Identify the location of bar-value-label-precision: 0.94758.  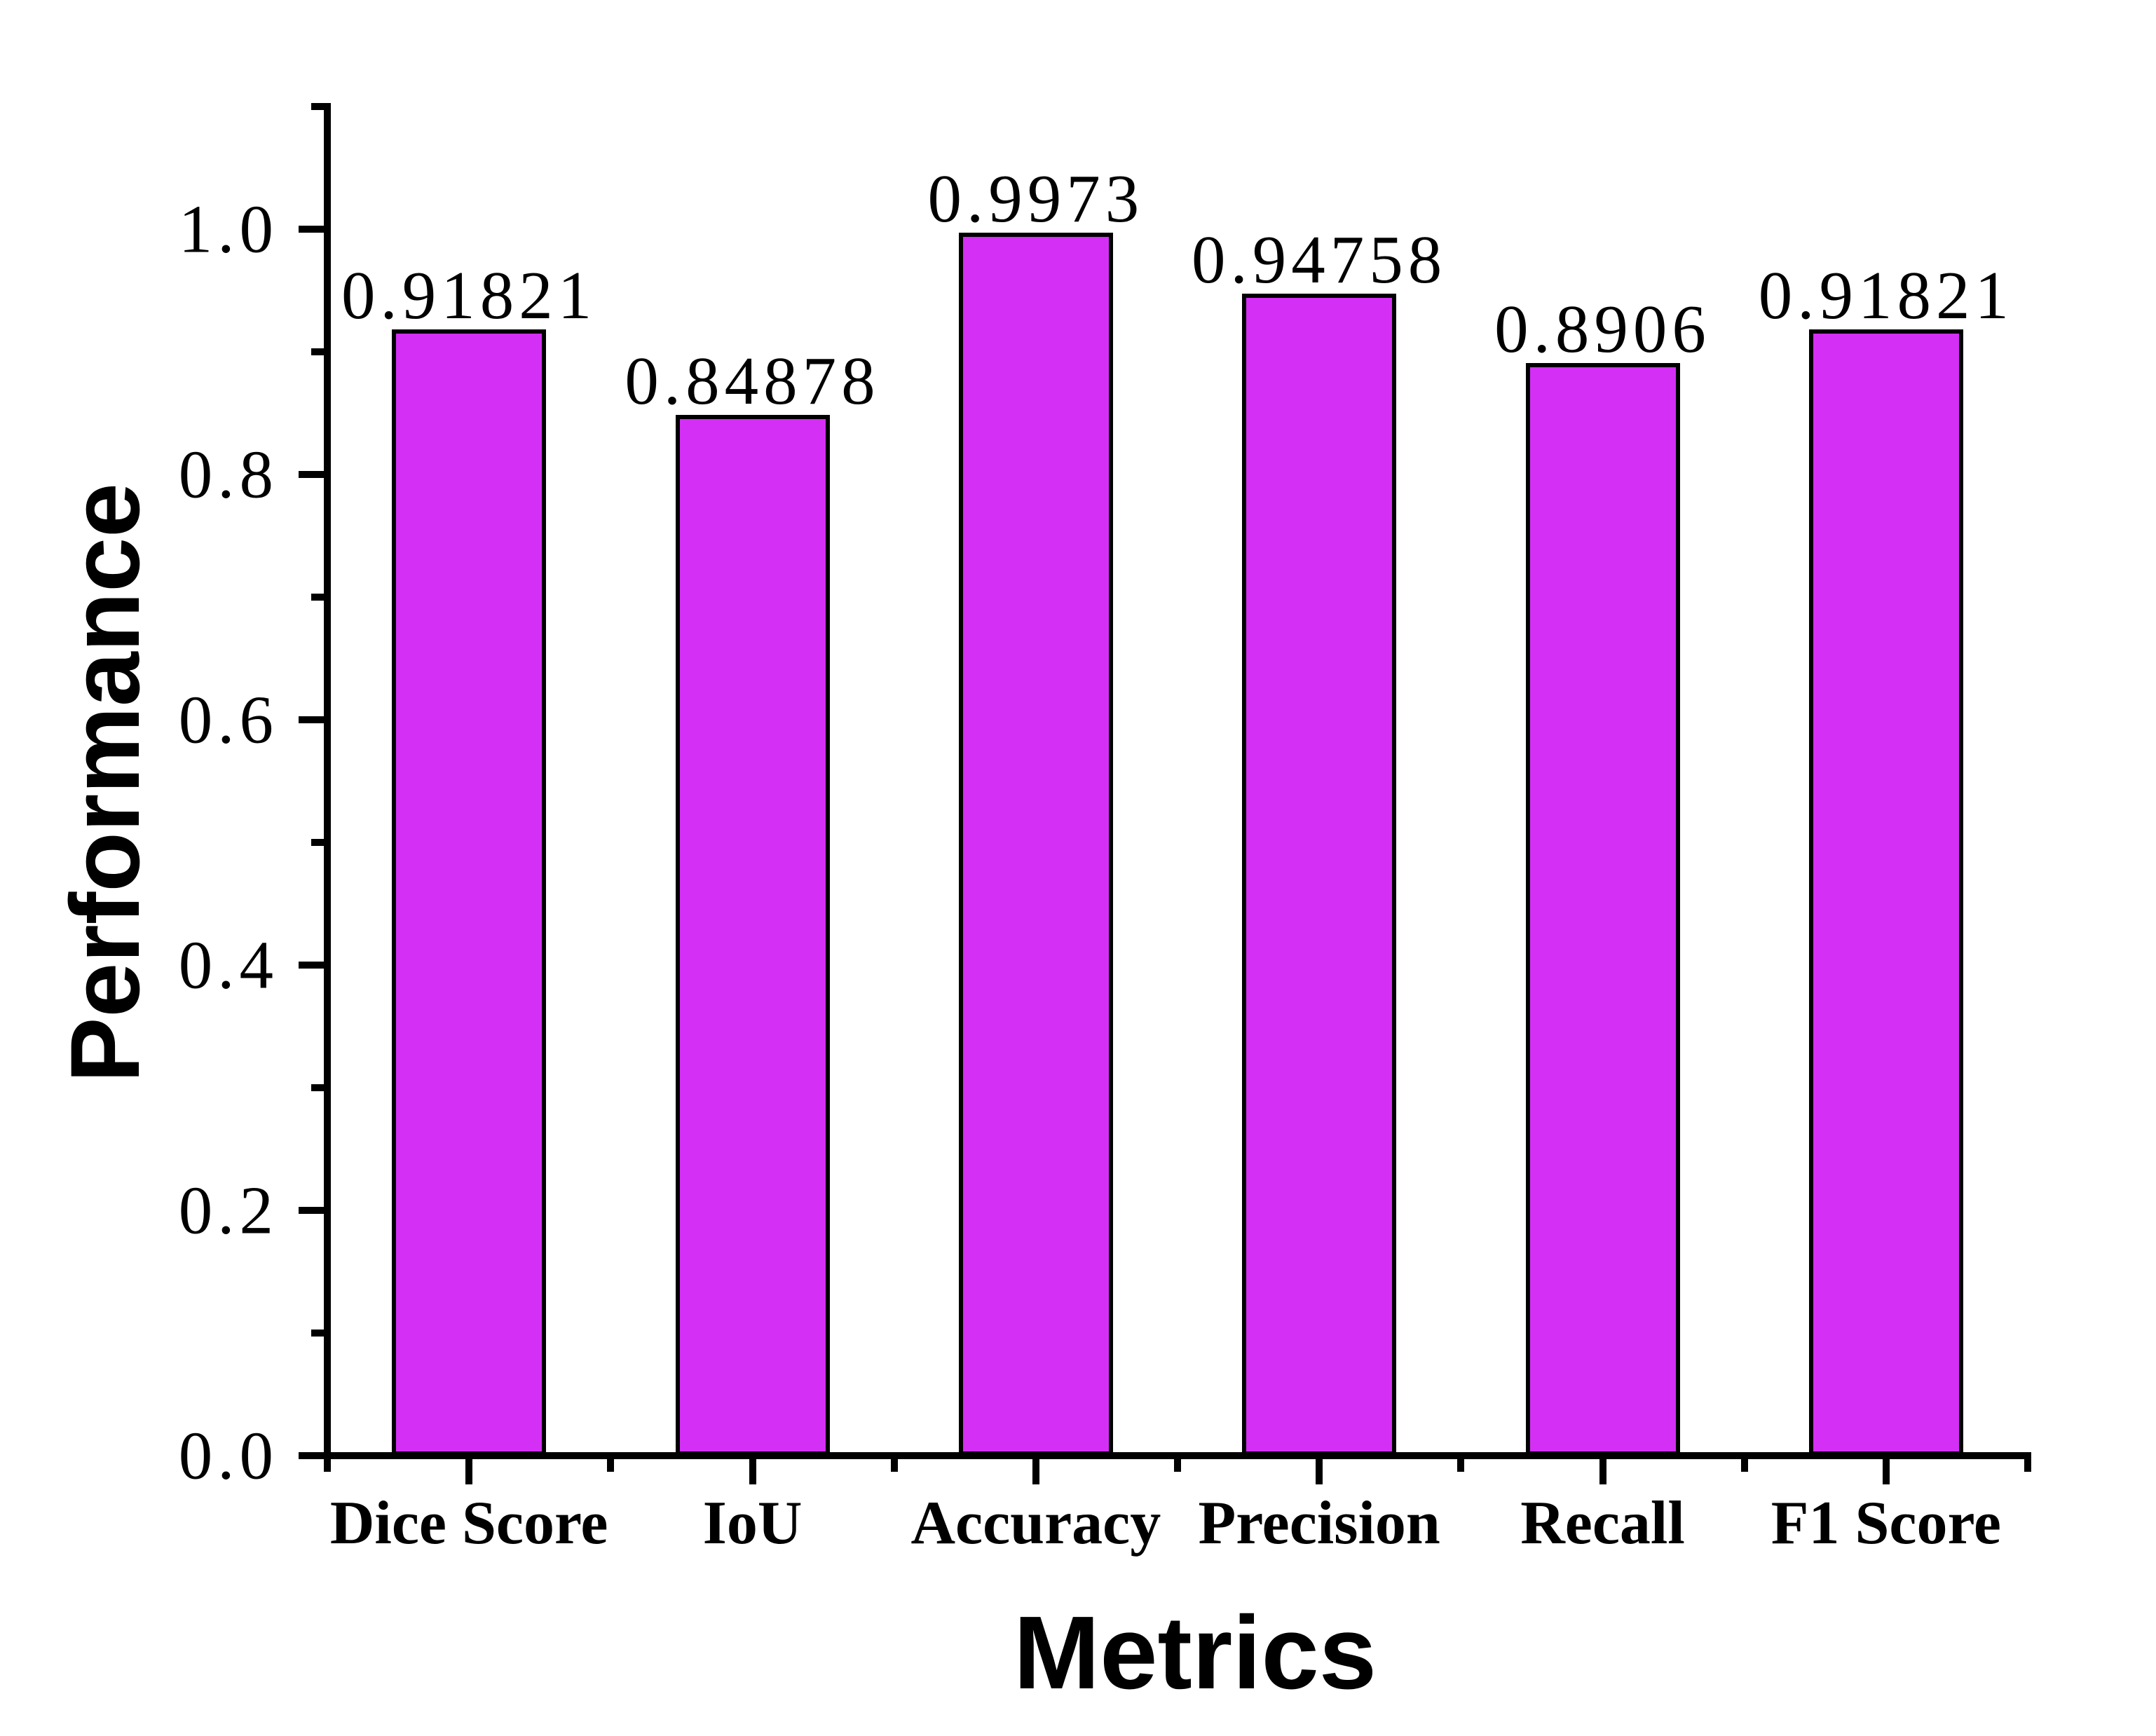
(1319, 259).